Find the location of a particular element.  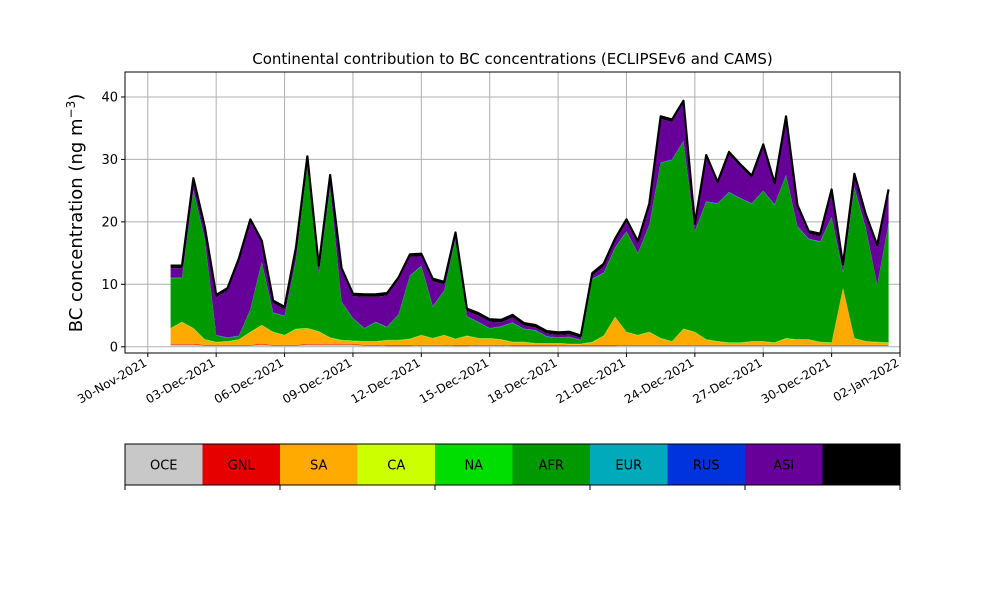

legend-label-gnl: GNL is located at coordinates (242, 466).